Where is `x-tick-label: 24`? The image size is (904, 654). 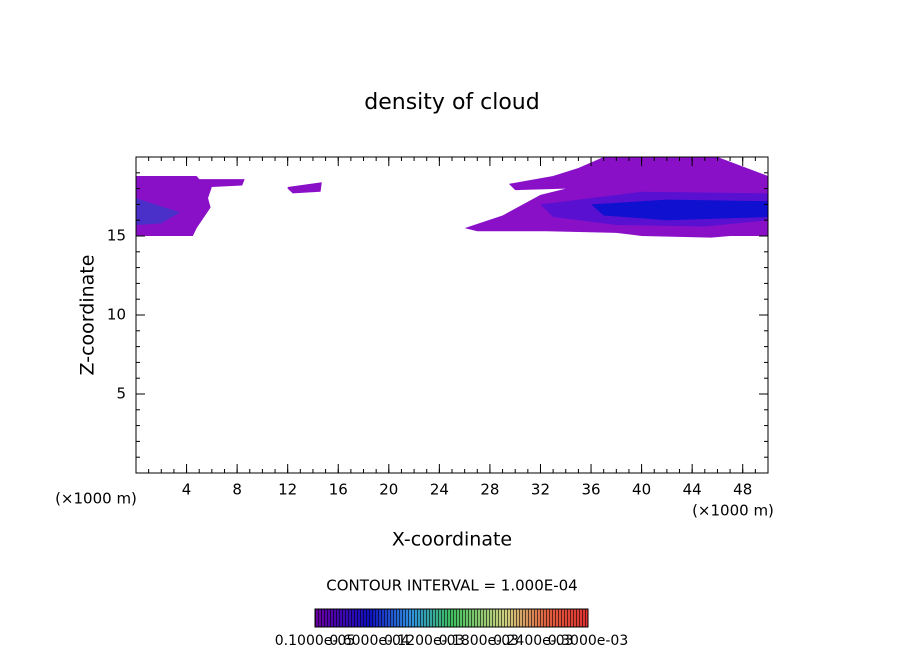 x-tick-label: 24 is located at coordinates (439, 490).